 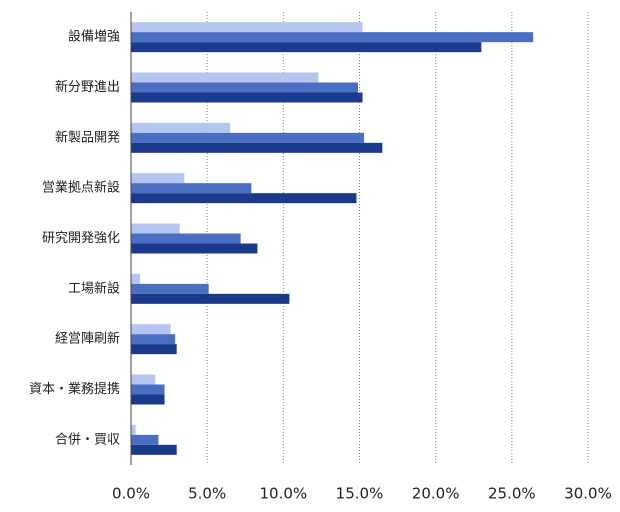 What do you see at coordinates (74, 389) in the screenshot?
I see `y-tick-label: 資本・業務提携` at bounding box center [74, 389].